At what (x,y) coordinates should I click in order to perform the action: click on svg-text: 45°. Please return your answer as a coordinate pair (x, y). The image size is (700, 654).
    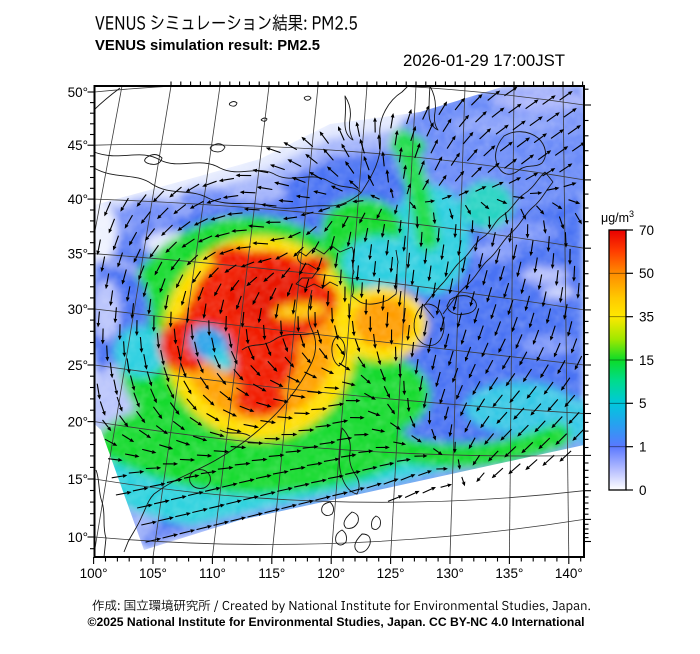
    Looking at the image, I should click on (78, 145).